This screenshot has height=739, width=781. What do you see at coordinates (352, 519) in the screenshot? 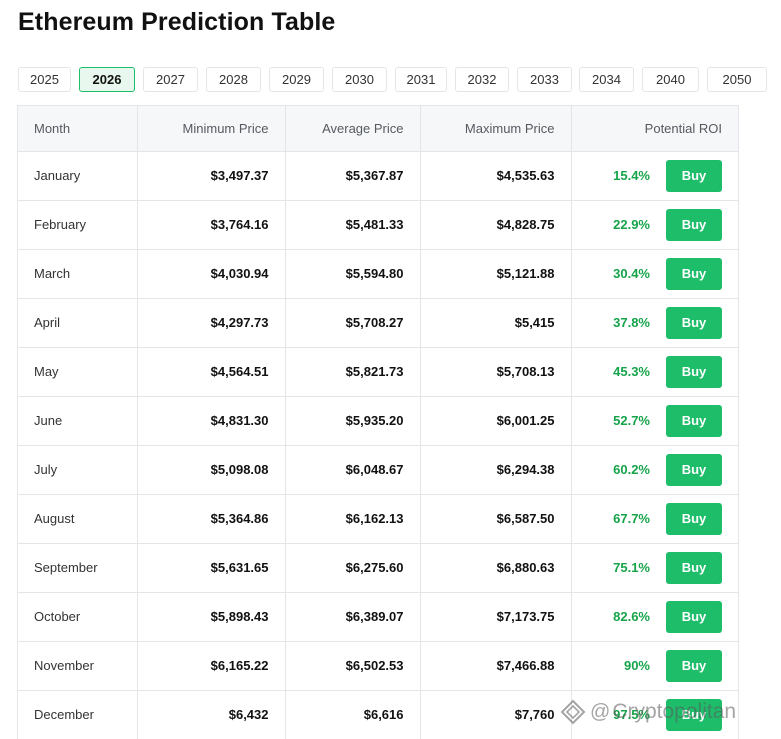
I see `average-price-cell: $6,162.13` at bounding box center [352, 519].